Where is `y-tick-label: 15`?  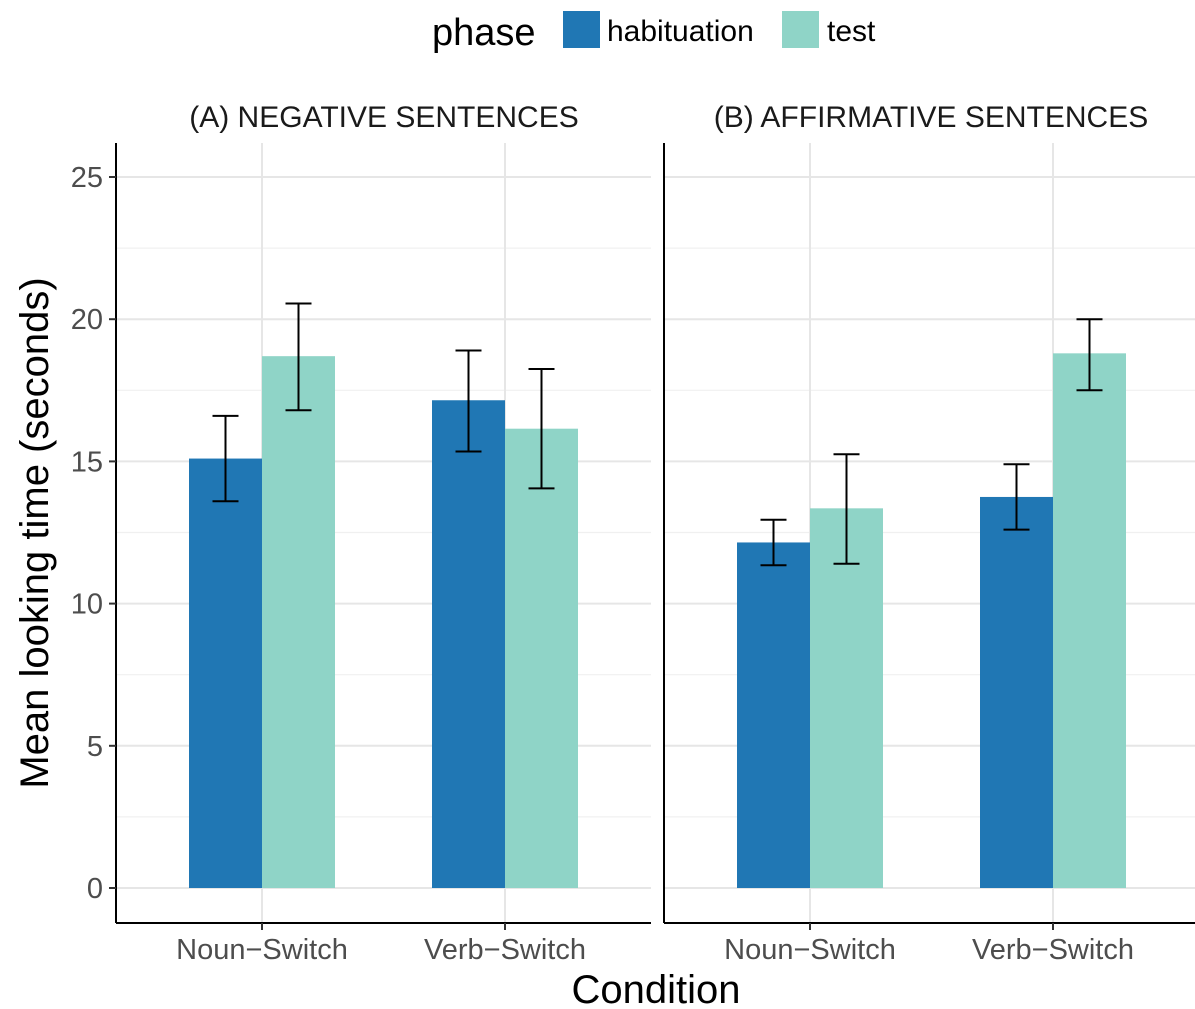
y-tick-label: 15 is located at coordinates (87, 462).